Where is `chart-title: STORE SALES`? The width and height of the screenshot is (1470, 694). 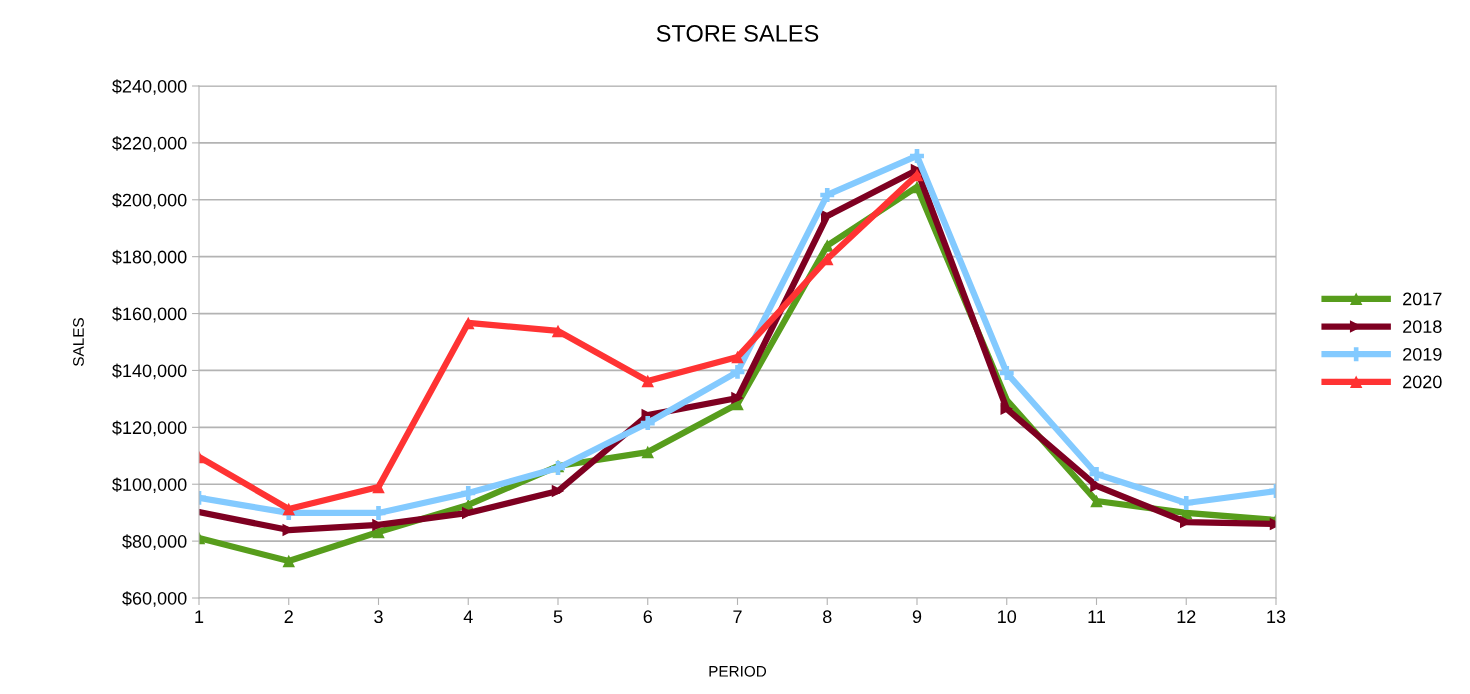
chart-title: STORE SALES is located at coordinates (737, 33).